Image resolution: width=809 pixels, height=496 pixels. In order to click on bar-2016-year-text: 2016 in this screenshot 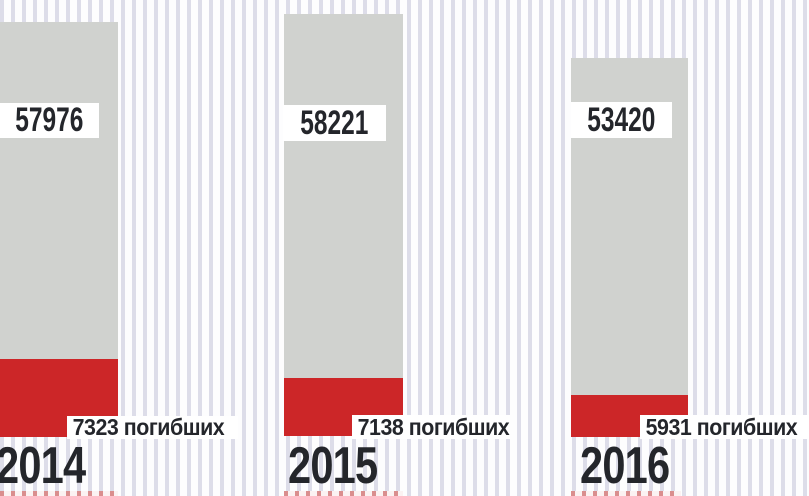, I will do `click(625, 466)`.